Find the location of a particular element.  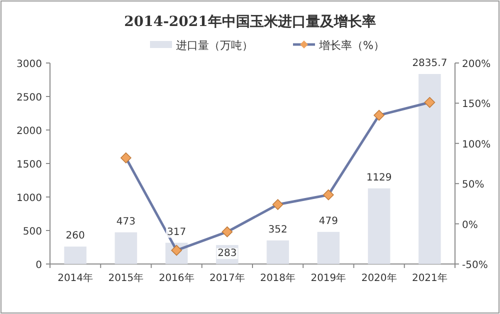

data-label: 317 is located at coordinates (176, 232).